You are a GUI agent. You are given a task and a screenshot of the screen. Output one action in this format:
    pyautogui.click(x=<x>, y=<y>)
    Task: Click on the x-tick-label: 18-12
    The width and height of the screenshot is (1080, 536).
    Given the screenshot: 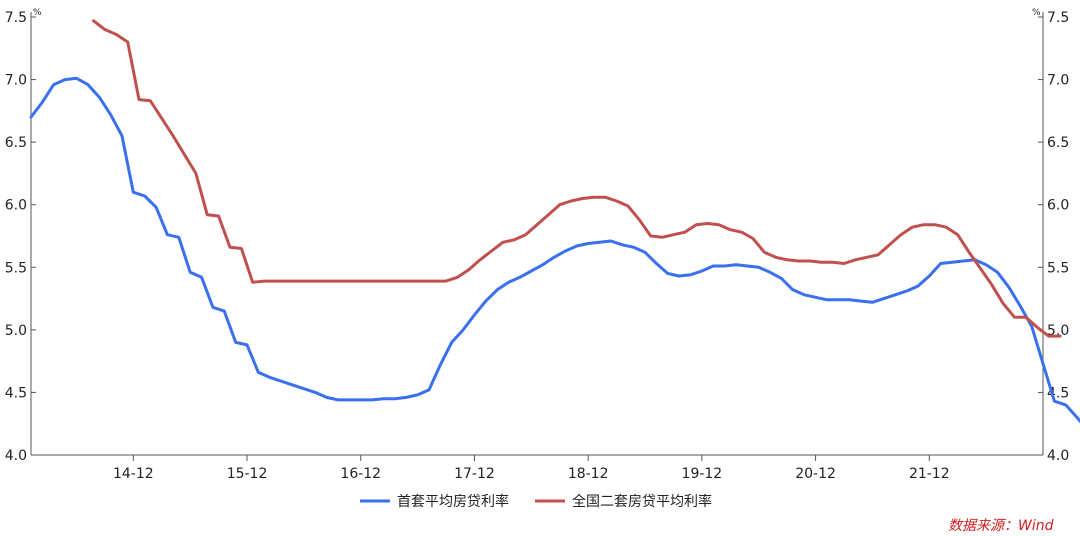 What is the action you would take?
    pyautogui.click(x=588, y=474)
    